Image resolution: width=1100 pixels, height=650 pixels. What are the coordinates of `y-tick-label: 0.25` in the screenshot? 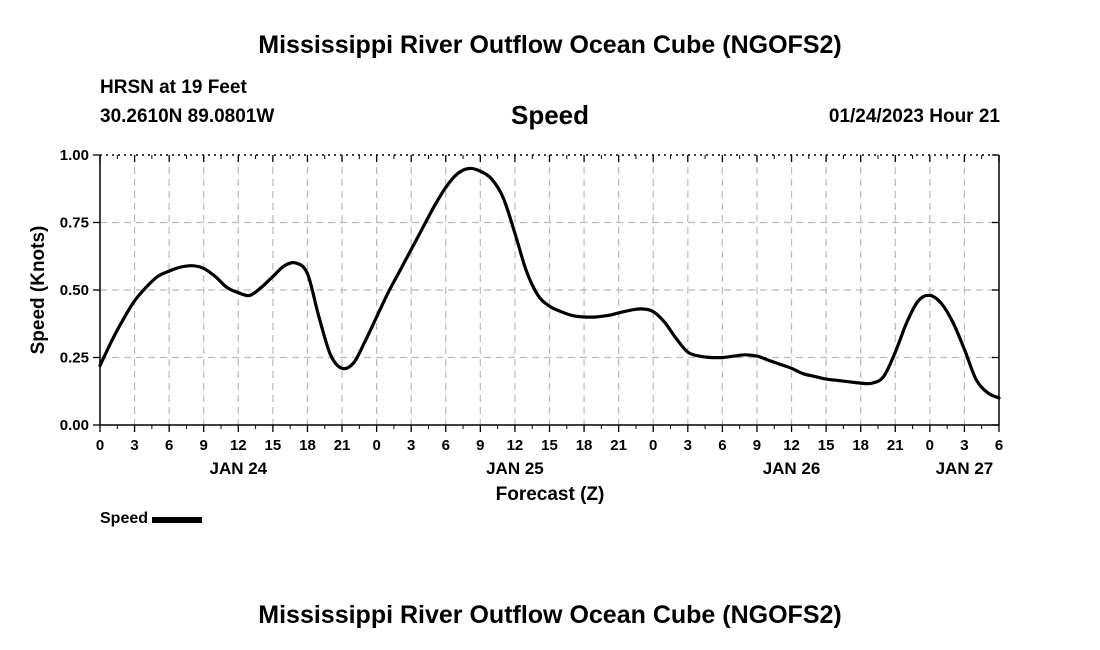 It's located at (74, 358).